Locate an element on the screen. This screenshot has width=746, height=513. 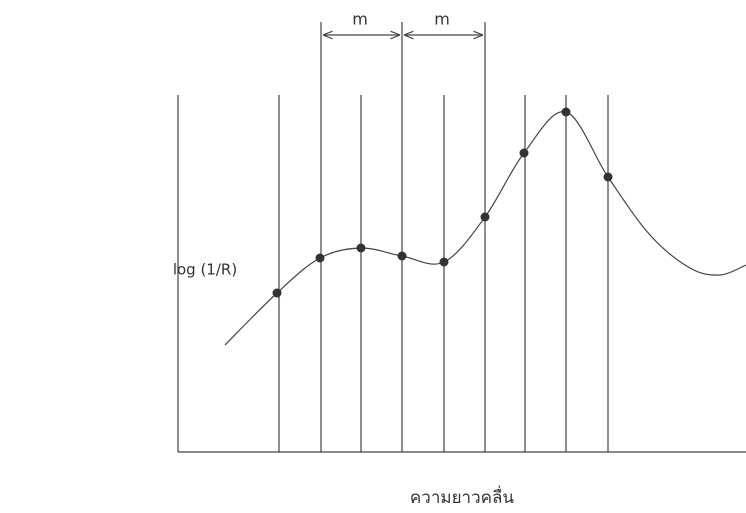
x-axis-label: ความยาวคลื่น is located at coordinates (462, 496).